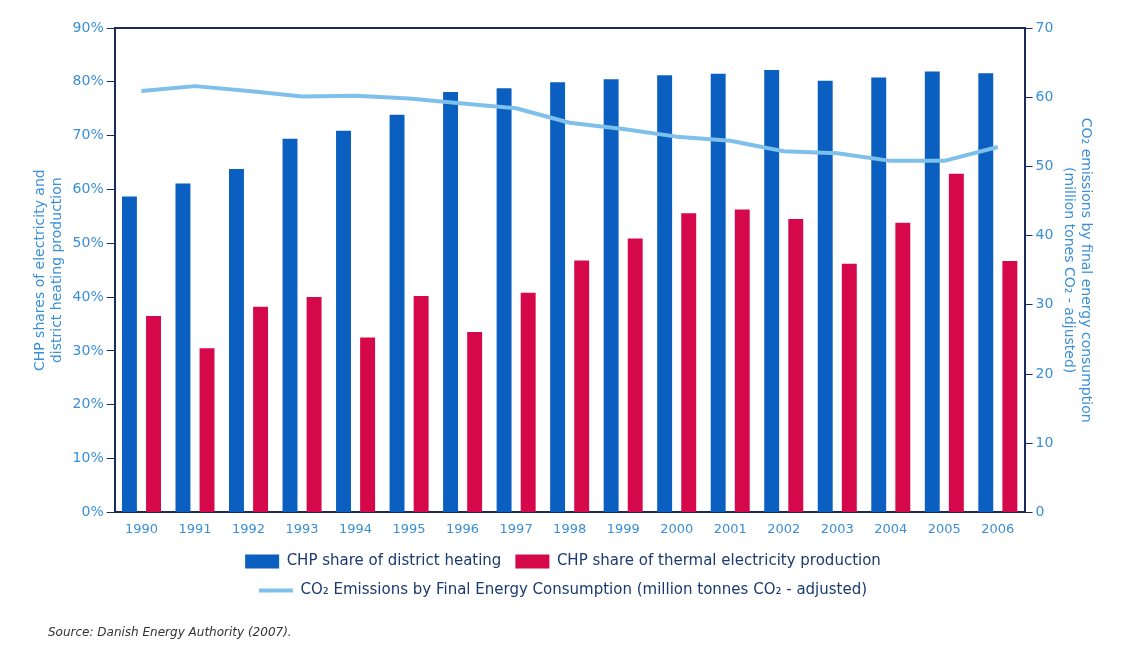  Describe the element at coordinates (463, 528) in the screenshot. I see `x-tick-label: 1996` at that location.